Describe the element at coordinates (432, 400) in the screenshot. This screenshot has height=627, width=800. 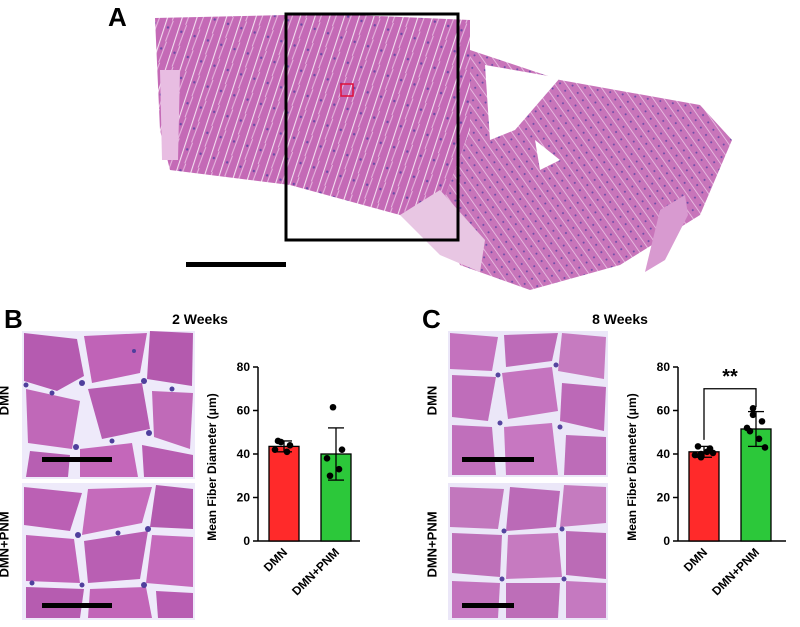
I see `panel-c-row-label-dmn: DMN` at that location.